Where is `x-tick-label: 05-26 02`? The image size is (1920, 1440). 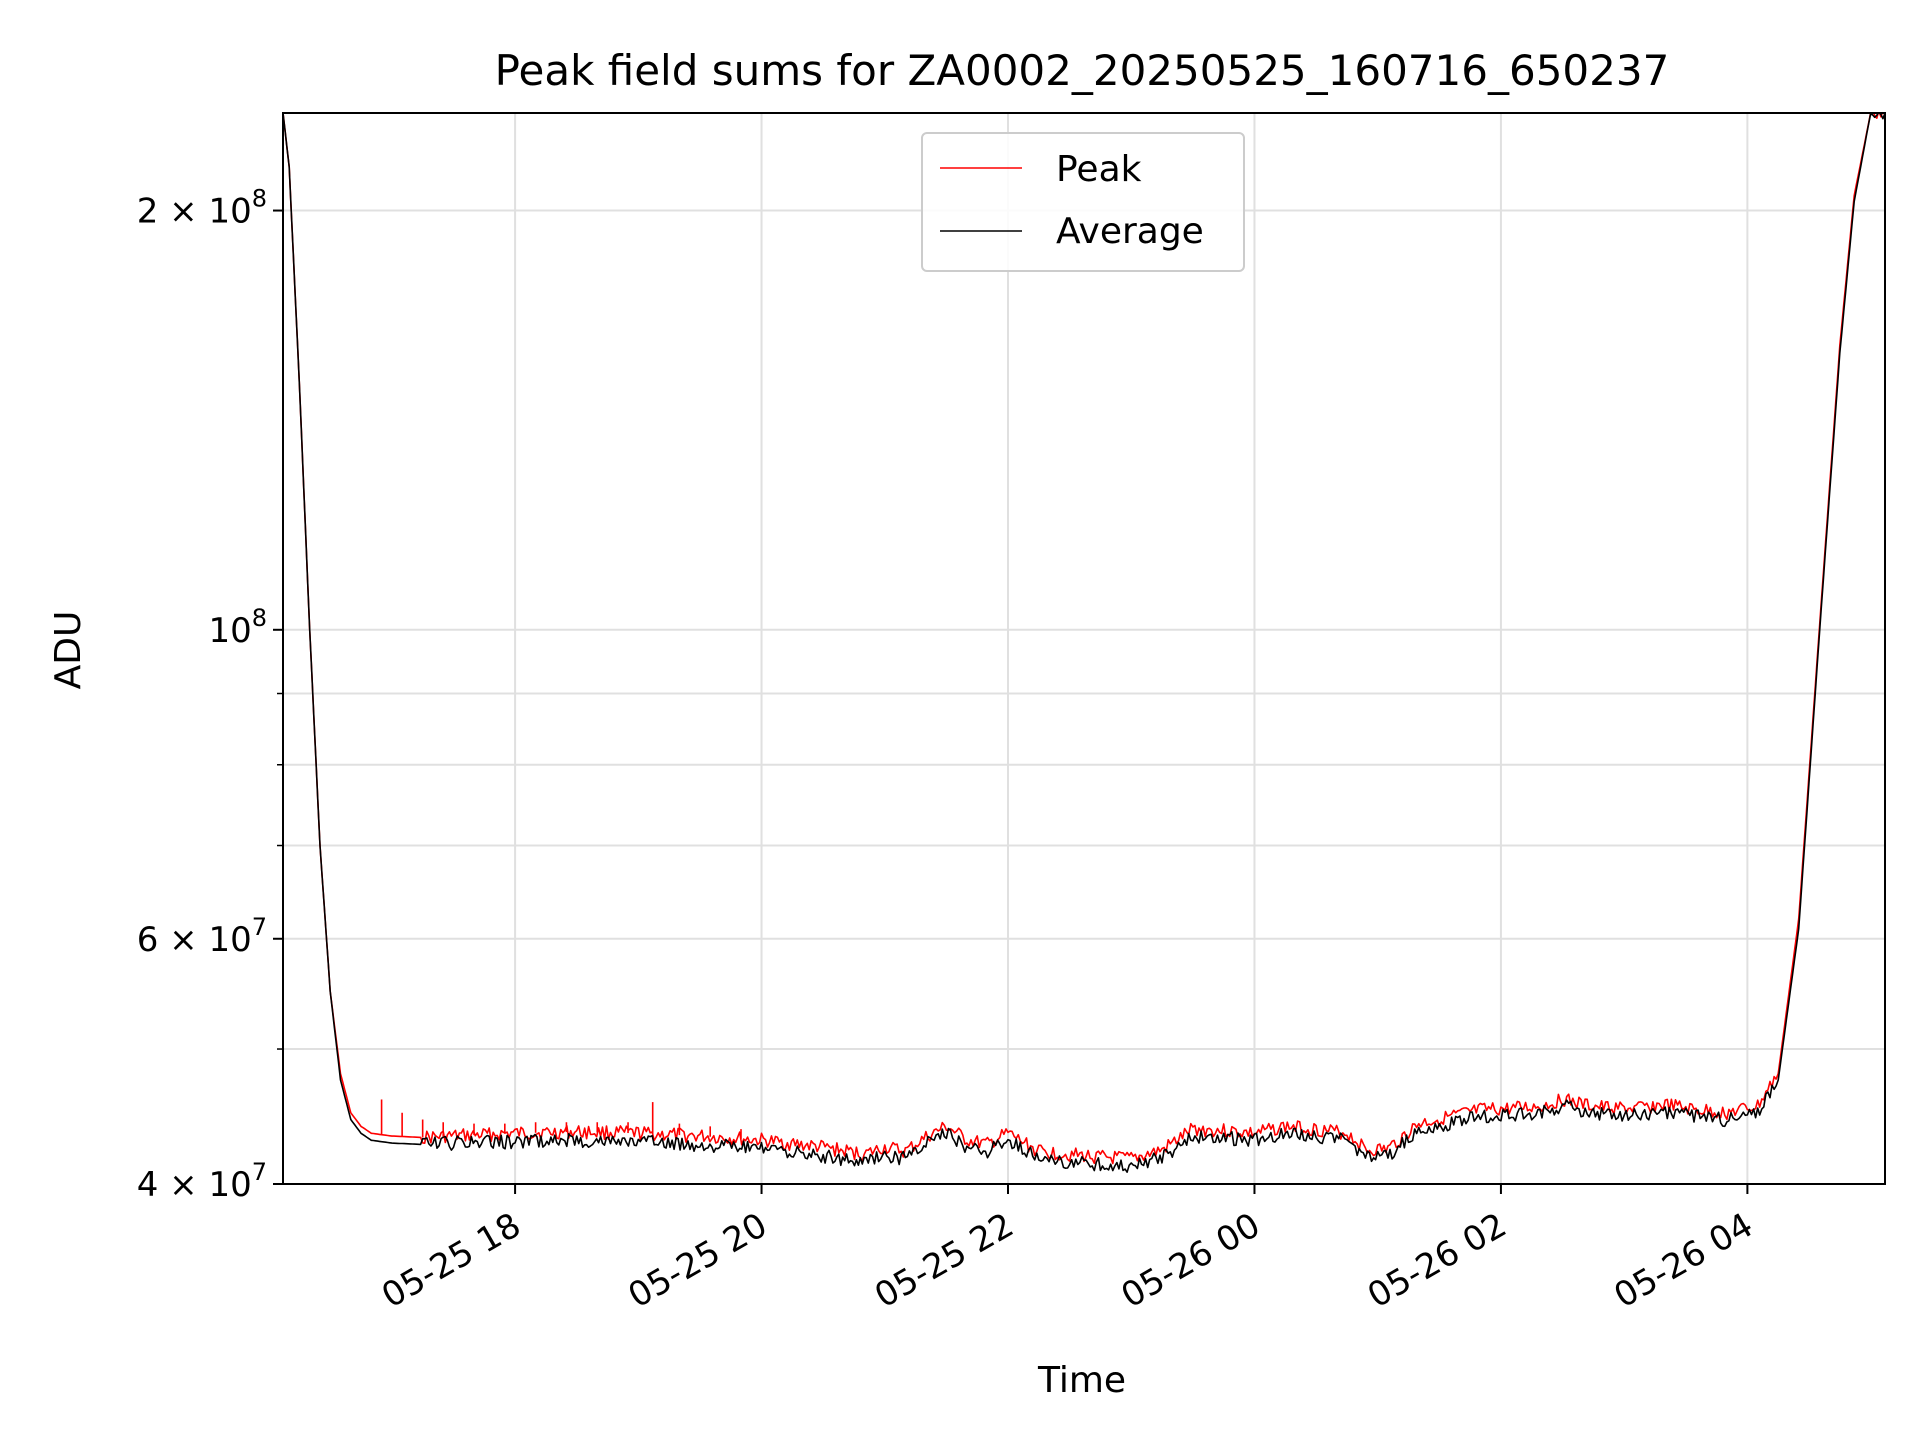 x-tick-label: 05-26 02 is located at coordinates (1437, 1260).